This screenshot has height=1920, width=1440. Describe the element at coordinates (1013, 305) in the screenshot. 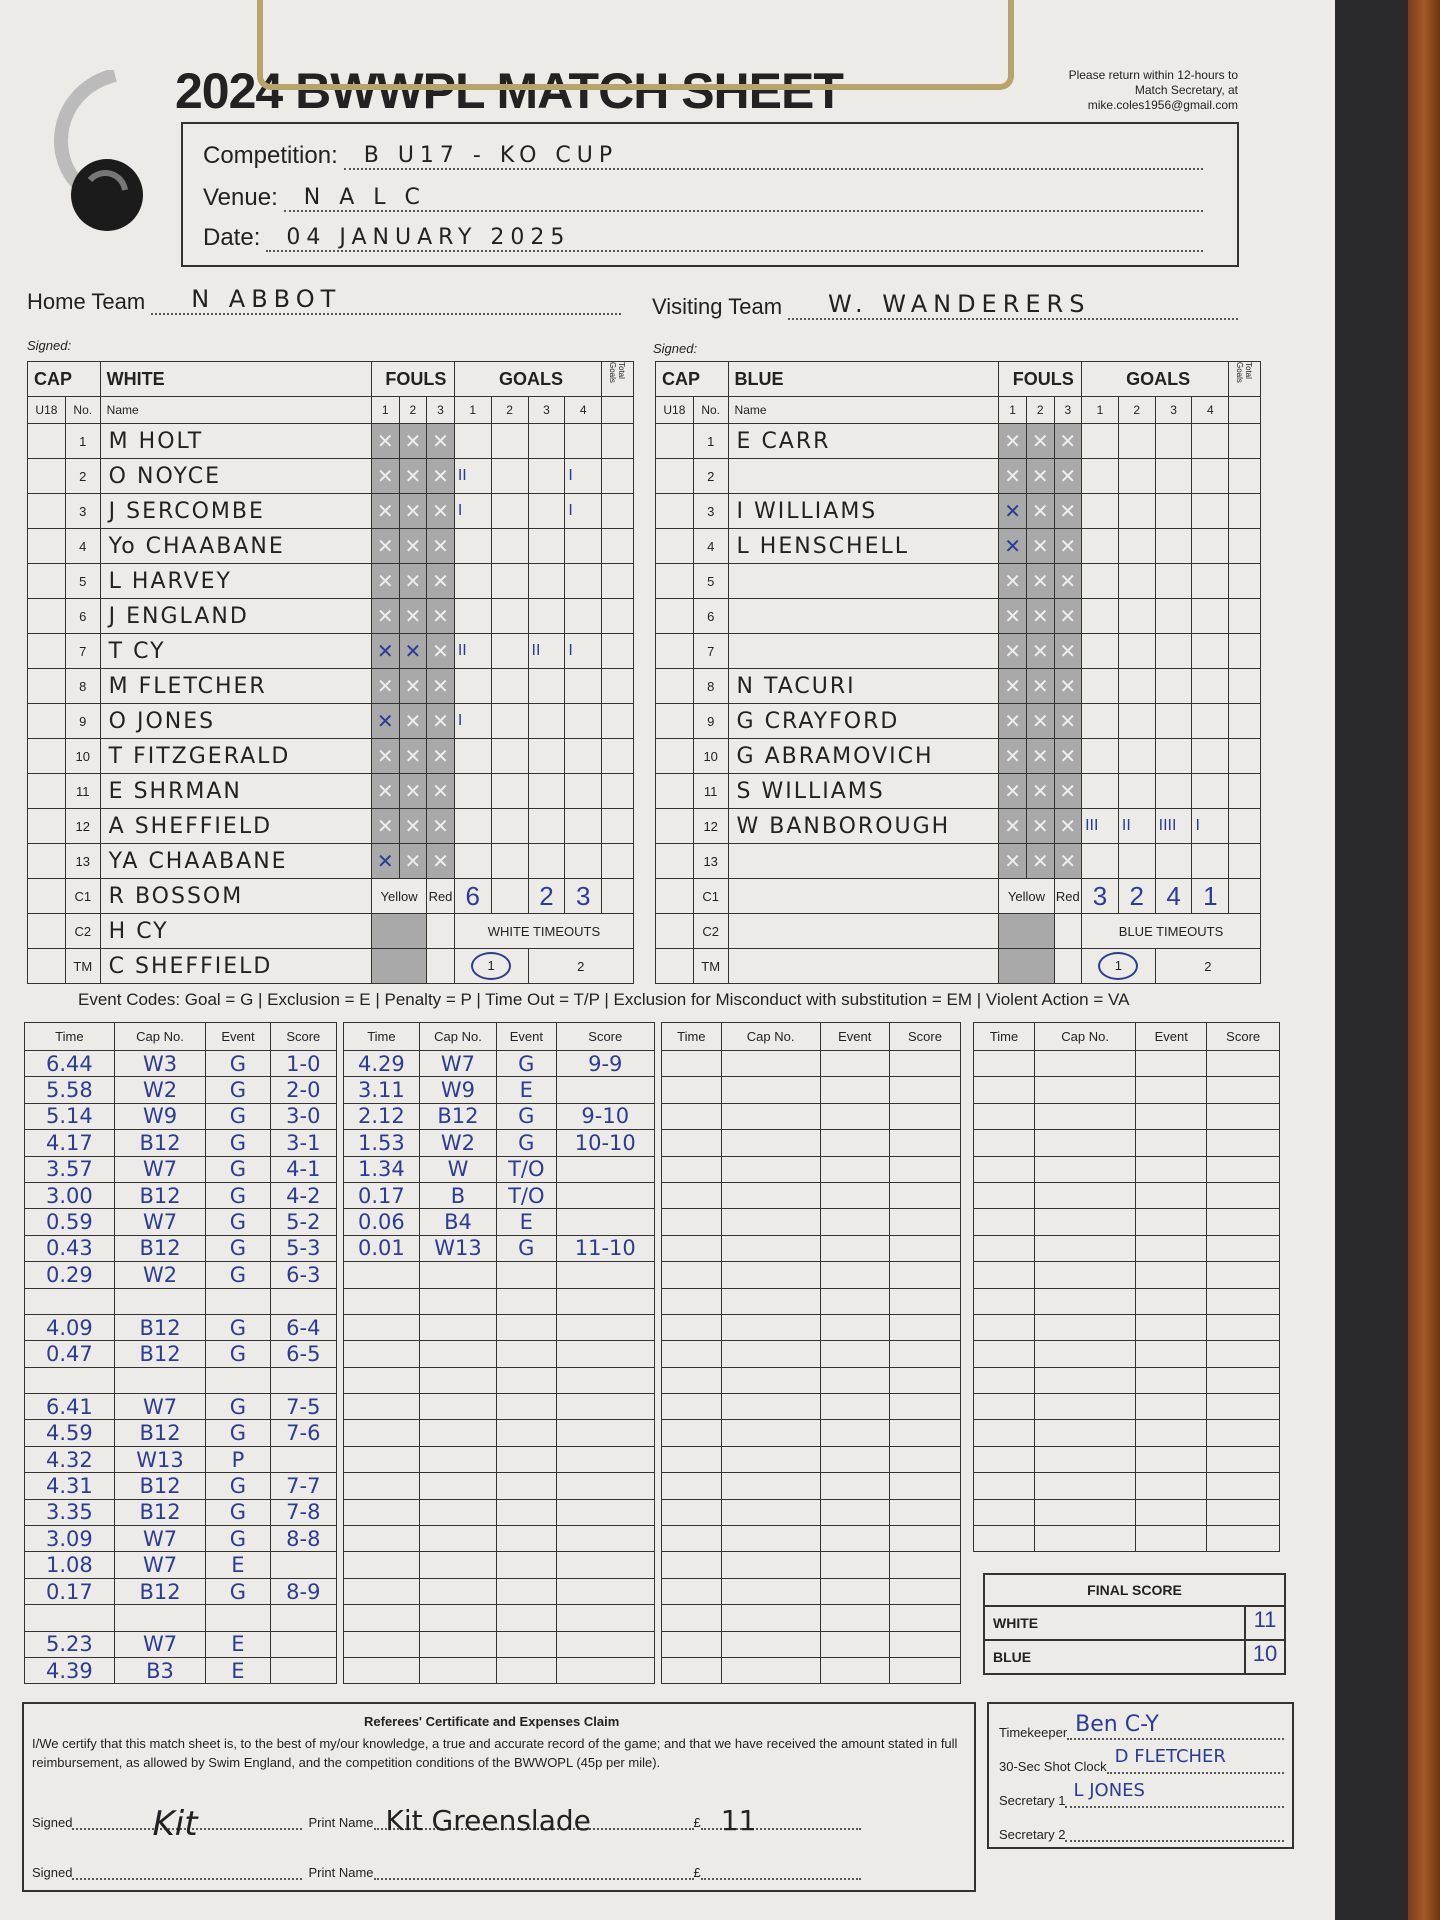

I see `away-team-field: W. WANDERERS` at that location.